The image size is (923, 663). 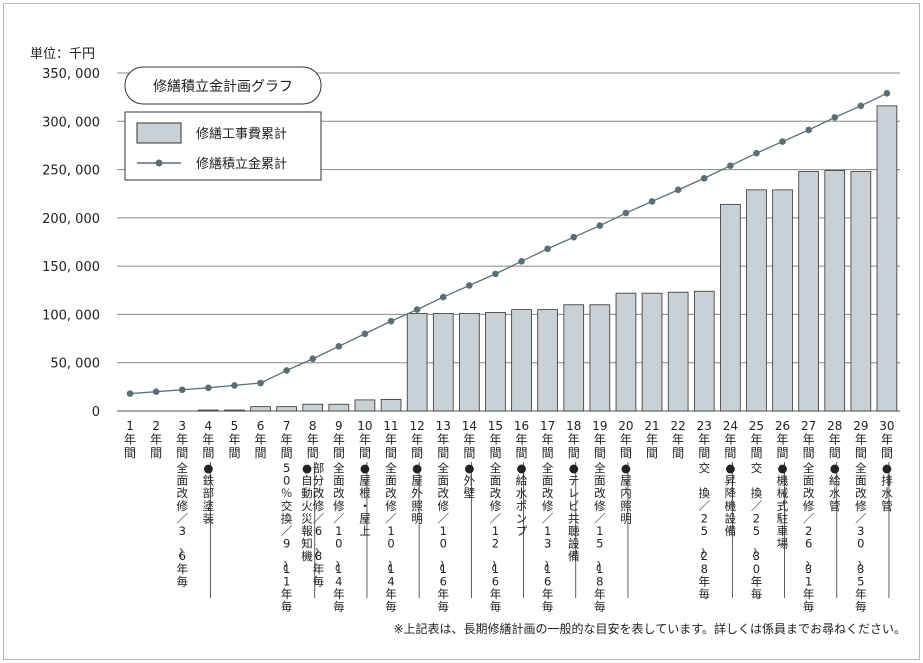 What do you see at coordinates (339, 439) in the screenshot?
I see `x-tick-label: 9 年間` at bounding box center [339, 439].